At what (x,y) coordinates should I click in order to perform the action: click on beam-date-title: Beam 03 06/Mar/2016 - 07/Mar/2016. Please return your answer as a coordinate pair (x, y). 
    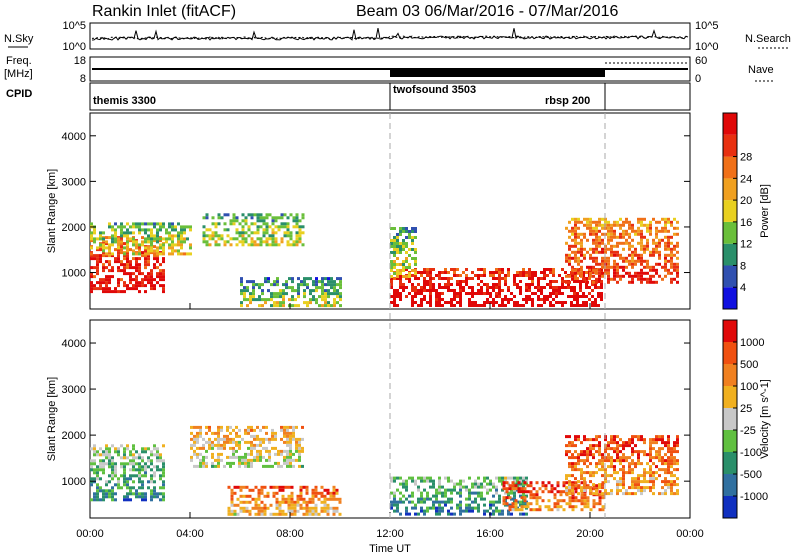
    Looking at the image, I should click on (487, 11).